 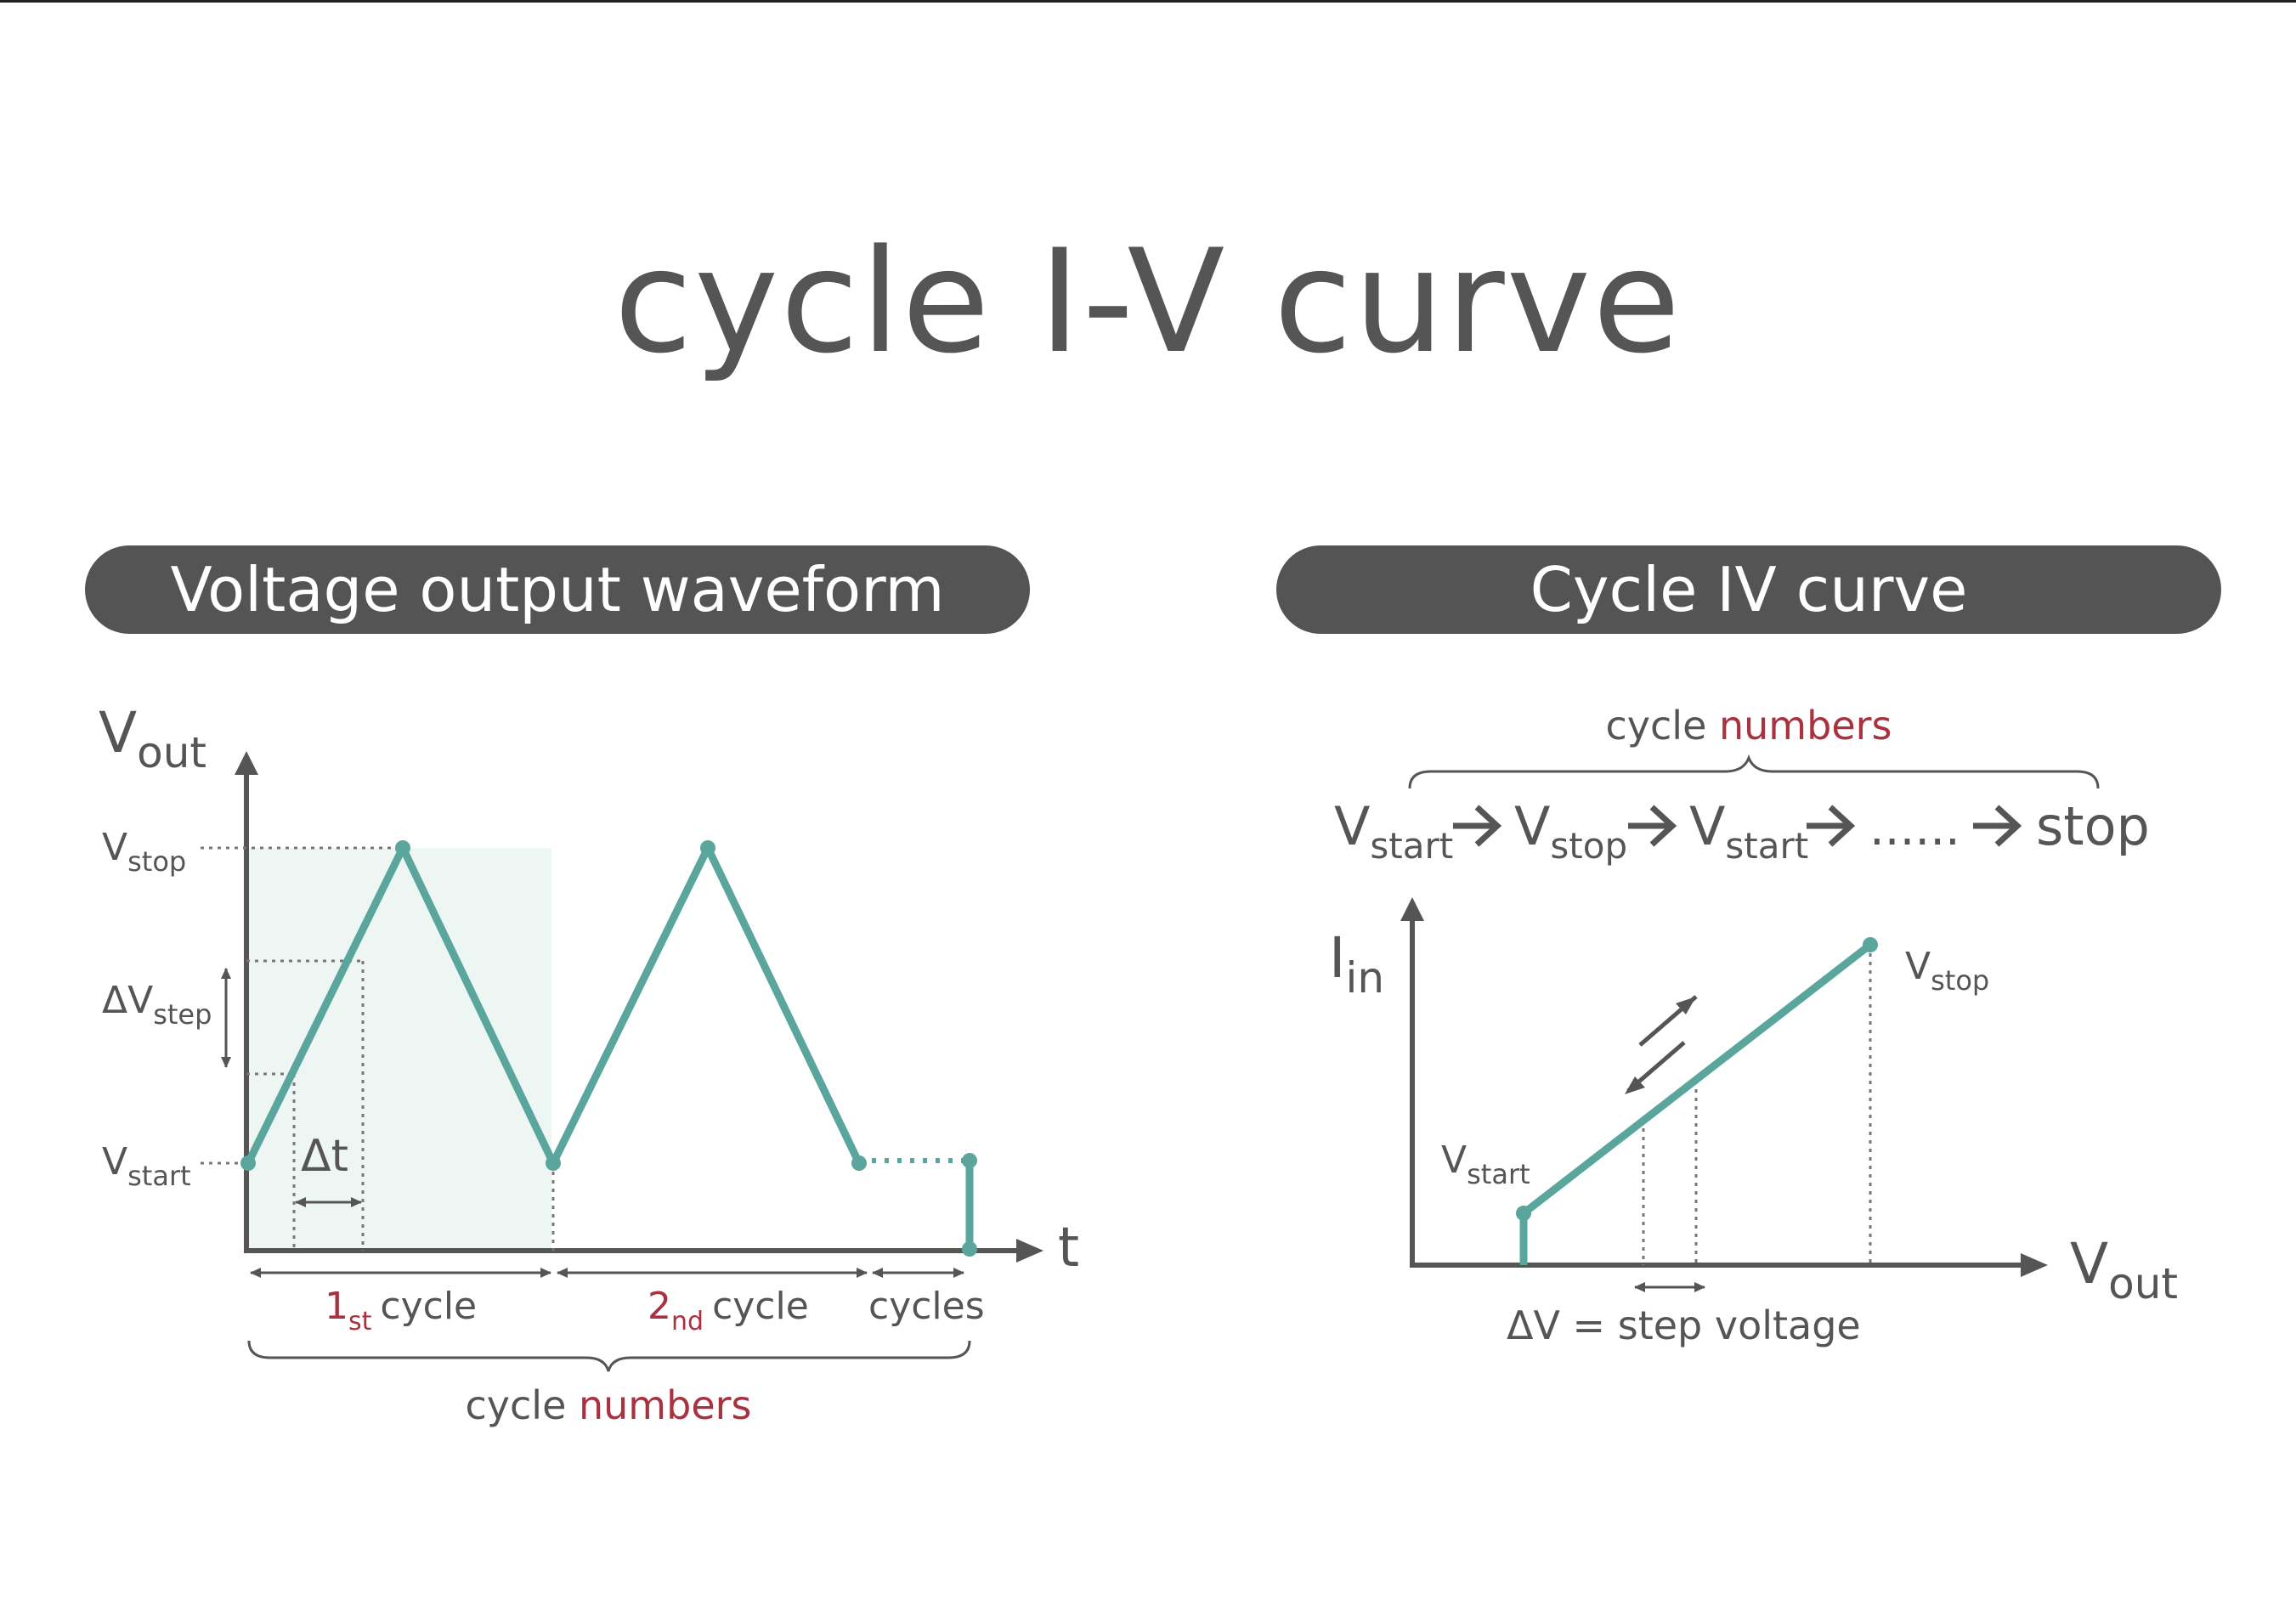 I want to click on iv-stop-point, so click(x=1870, y=945).